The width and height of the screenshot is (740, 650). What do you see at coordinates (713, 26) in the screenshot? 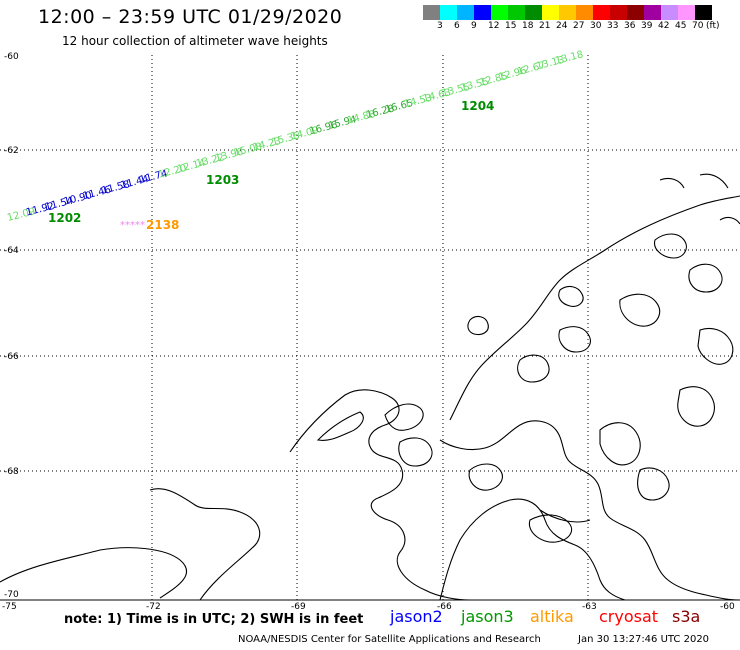
I see `color-scale-tick: (ft)` at bounding box center [713, 26].